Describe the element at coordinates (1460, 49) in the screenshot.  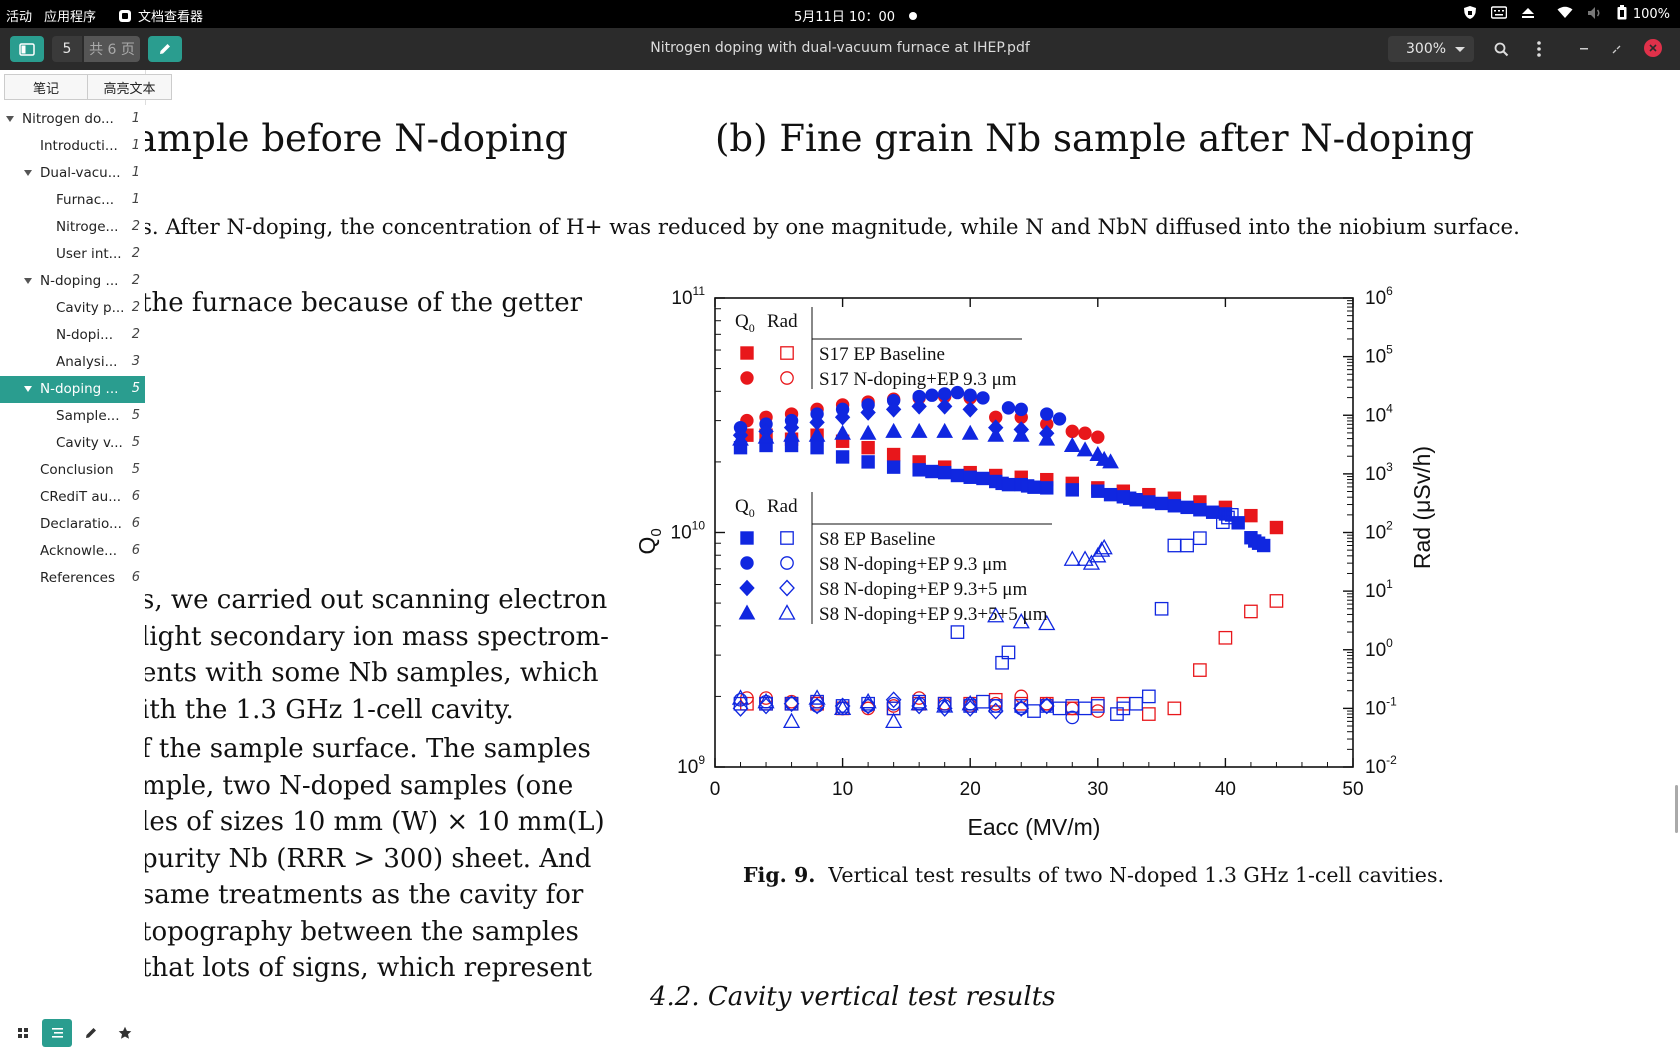
I see `chevron-down-icon` at that location.